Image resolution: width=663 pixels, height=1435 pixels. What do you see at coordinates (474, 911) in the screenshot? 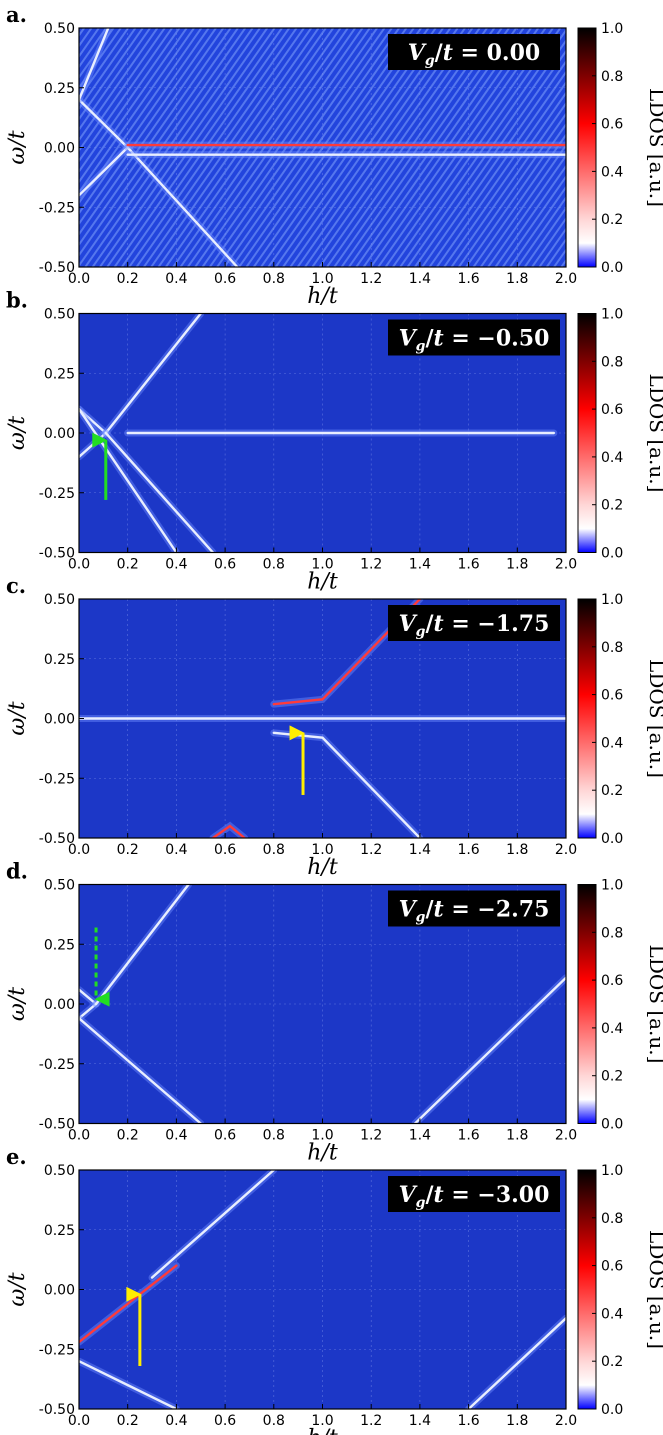
I see `annotation-text: Vg/t = −2.75` at bounding box center [474, 911].